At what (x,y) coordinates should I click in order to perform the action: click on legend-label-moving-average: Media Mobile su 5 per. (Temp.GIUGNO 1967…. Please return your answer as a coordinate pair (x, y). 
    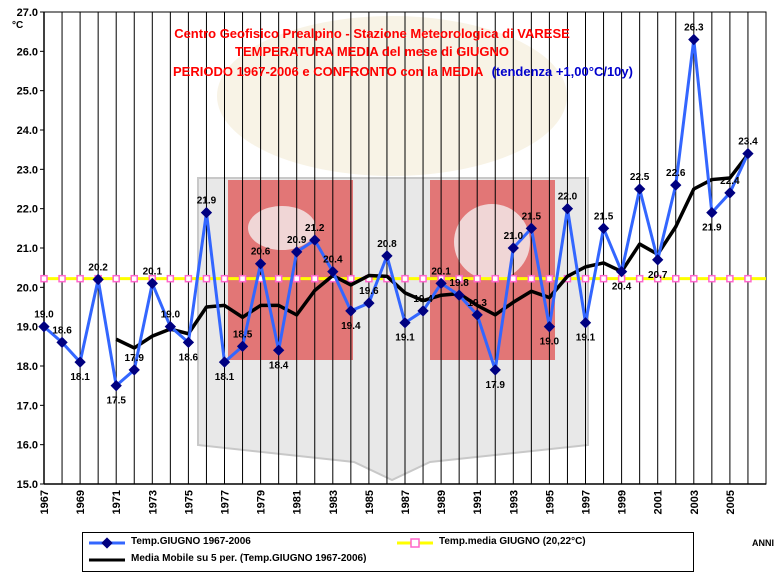
    Looking at the image, I should click on (249, 558).